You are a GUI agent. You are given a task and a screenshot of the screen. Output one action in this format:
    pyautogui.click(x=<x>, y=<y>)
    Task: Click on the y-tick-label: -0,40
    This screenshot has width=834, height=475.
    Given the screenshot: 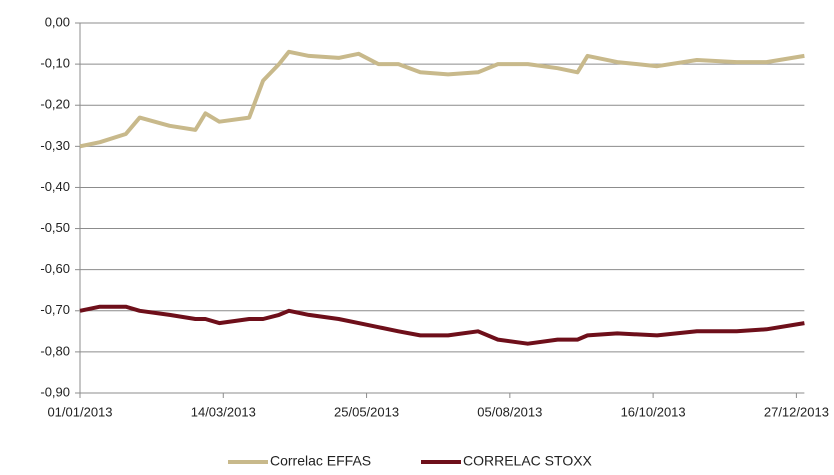 What is the action you would take?
    pyautogui.click(x=55, y=186)
    